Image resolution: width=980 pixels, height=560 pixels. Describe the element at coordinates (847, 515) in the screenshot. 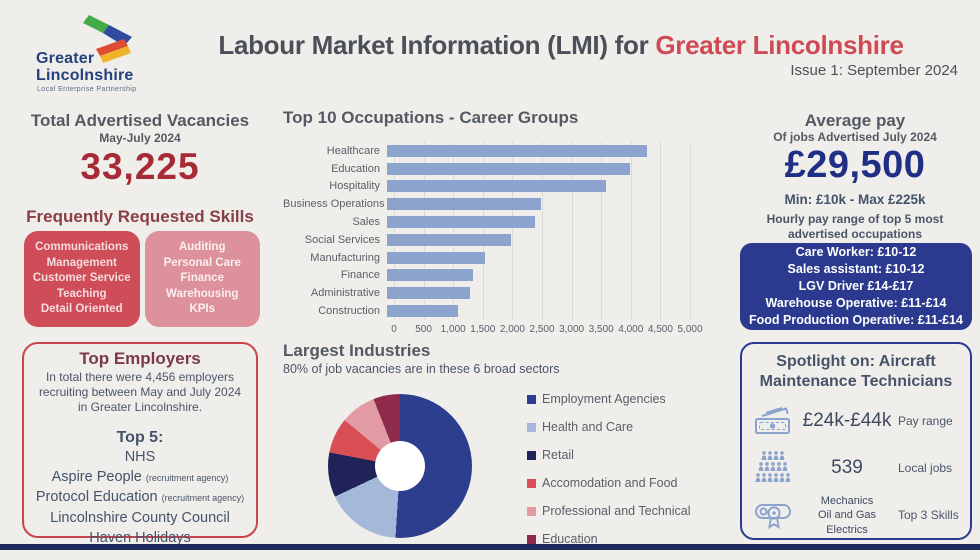

I see `spotlight-top-skills-value: Mechanics Oil and Gas Electrics` at that location.